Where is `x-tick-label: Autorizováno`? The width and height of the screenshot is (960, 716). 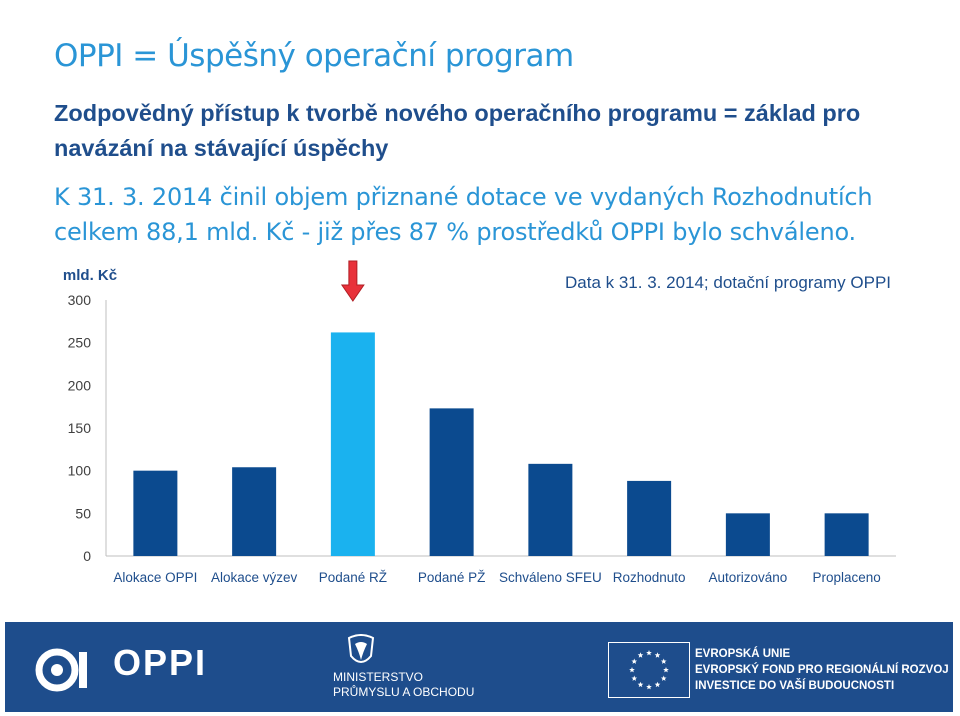 x-tick-label: Autorizováno is located at coordinates (747, 577).